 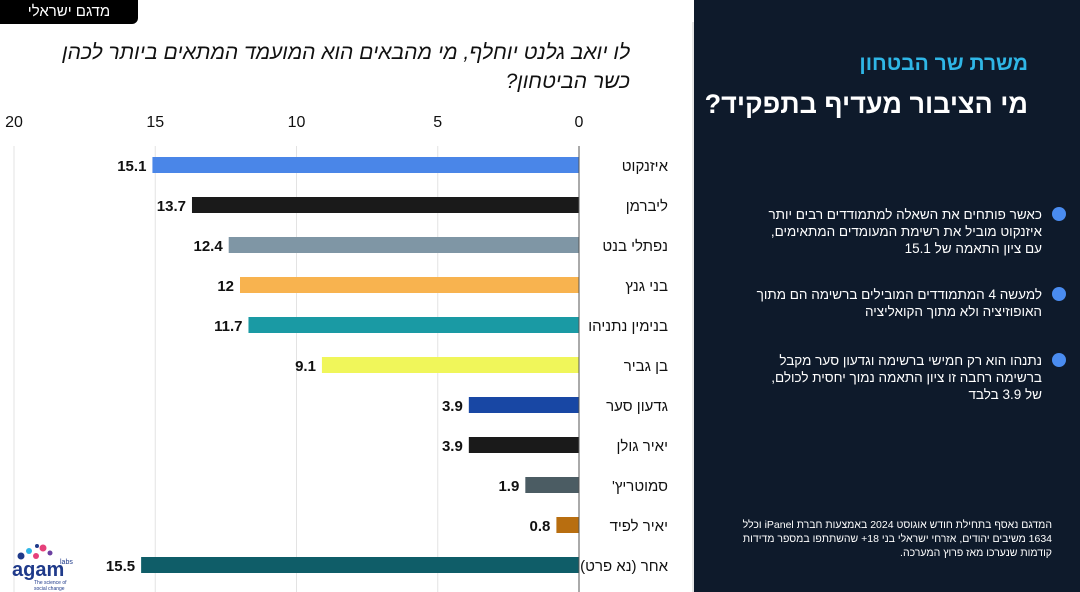 I want to click on panel-divider, so click(x=693, y=307).